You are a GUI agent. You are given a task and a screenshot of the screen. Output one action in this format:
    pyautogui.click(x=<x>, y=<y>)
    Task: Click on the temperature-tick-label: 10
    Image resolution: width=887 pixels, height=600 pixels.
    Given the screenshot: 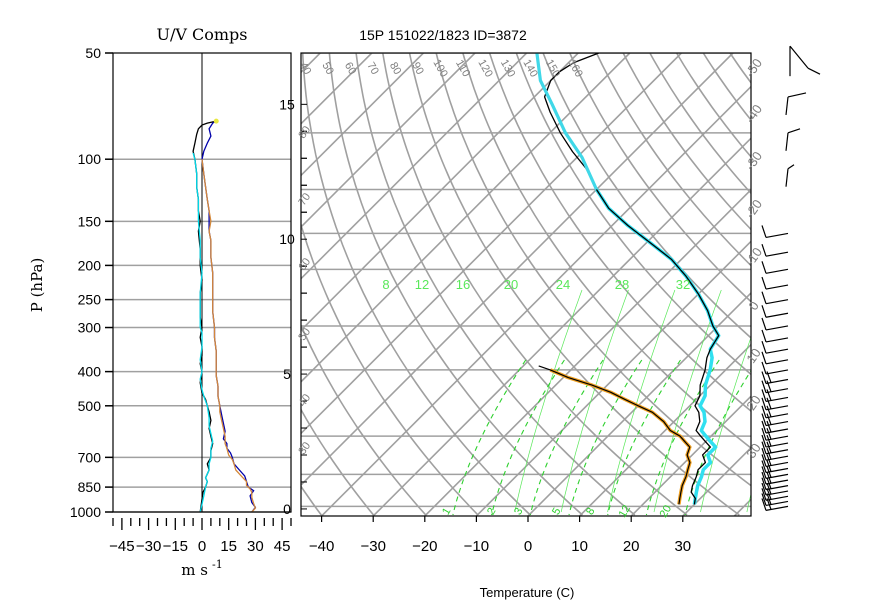 What is the action you would take?
    pyautogui.click(x=579, y=546)
    